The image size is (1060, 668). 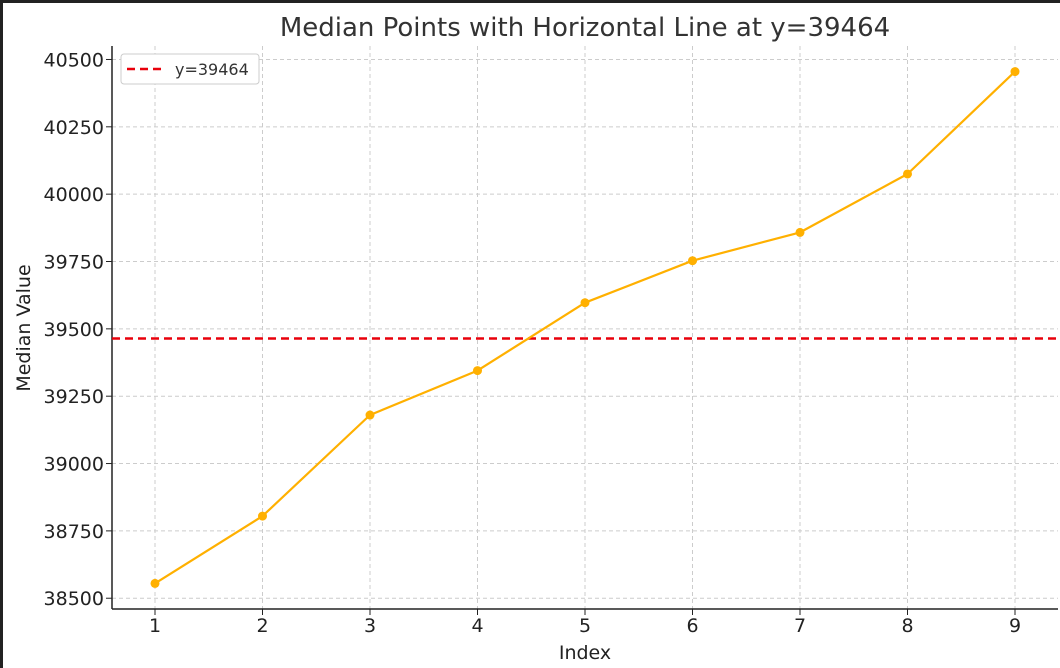 What do you see at coordinates (907, 626) in the screenshot?
I see `x-tick-label: 8` at bounding box center [907, 626].